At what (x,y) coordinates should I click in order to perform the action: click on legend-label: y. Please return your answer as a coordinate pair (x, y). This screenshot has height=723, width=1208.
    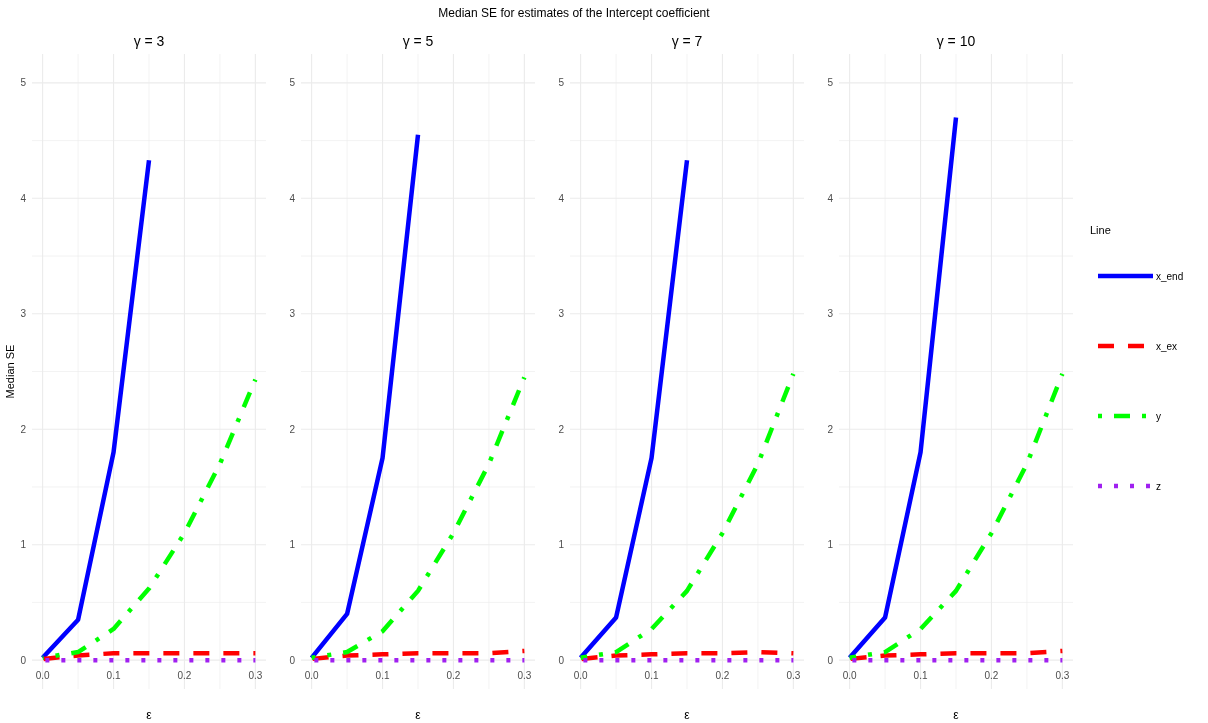
    Looking at the image, I should click on (1158, 416).